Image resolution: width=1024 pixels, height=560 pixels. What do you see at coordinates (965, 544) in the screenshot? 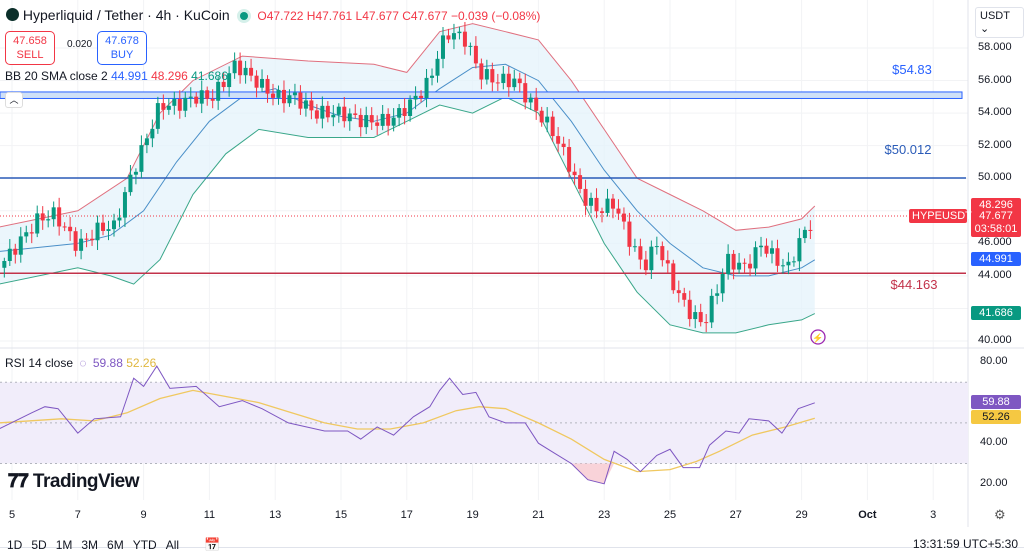
I see `clock: 13:31:59 UTC+5:30` at bounding box center [965, 544].